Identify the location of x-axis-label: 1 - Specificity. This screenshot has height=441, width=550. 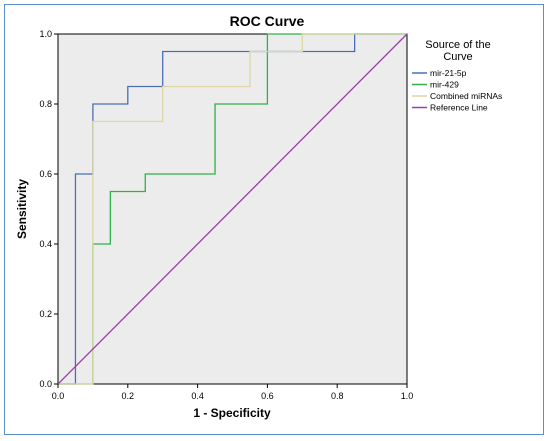
(232, 413).